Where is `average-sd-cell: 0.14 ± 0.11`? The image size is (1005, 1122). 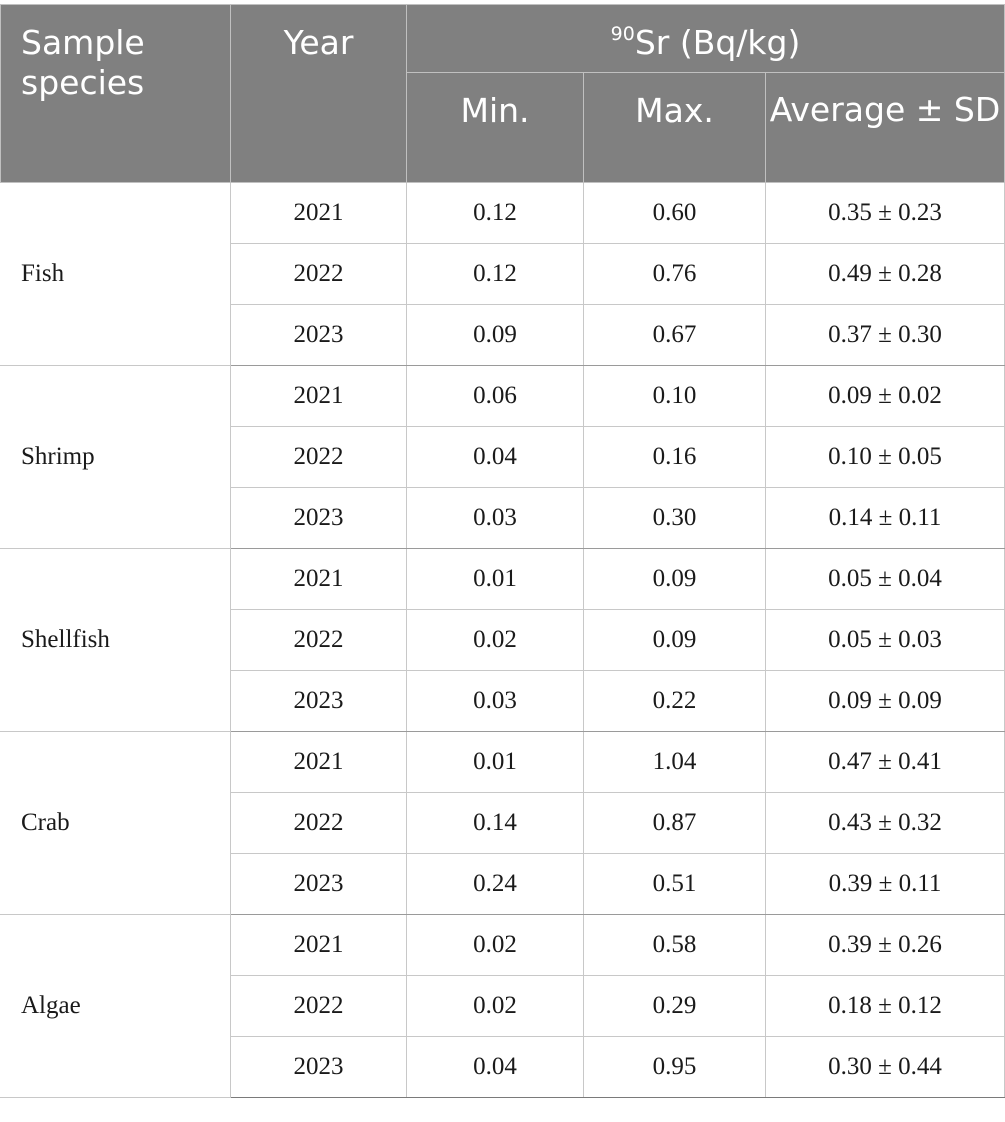
average-sd-cell: 0.14 ± 0.11 is located at coordinates (884, 518).